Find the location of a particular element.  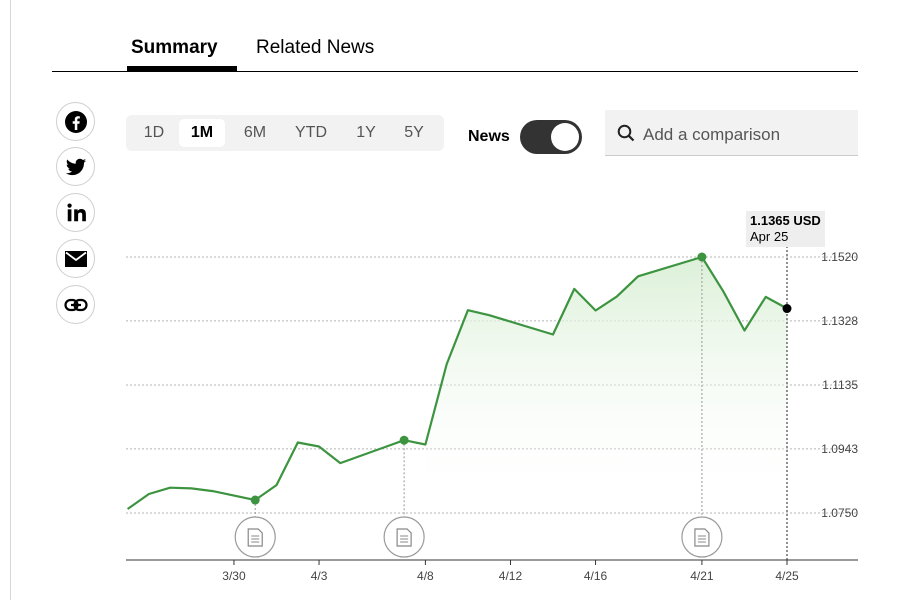

share-twitter-button is located at coordinates (75, 166).